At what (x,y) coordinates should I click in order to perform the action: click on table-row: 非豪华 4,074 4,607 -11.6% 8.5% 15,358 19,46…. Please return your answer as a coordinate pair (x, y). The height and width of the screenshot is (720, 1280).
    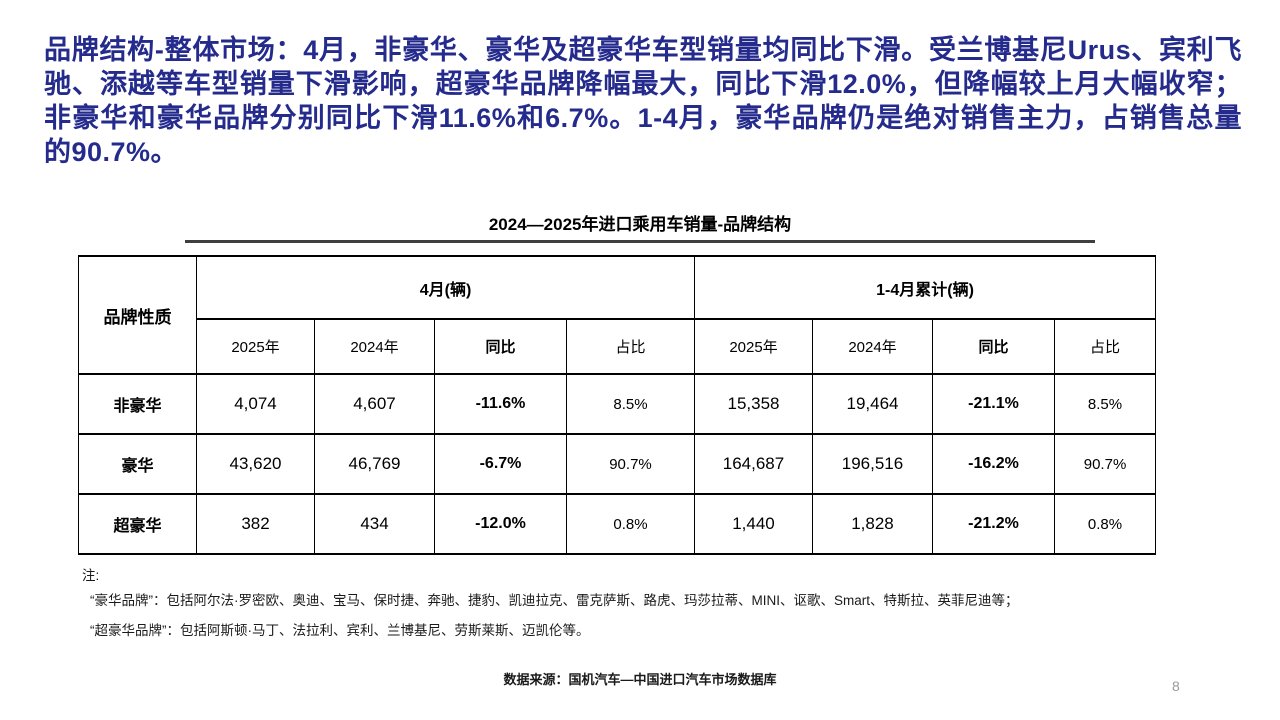
    Looking at the image, I should click on (617, 404).